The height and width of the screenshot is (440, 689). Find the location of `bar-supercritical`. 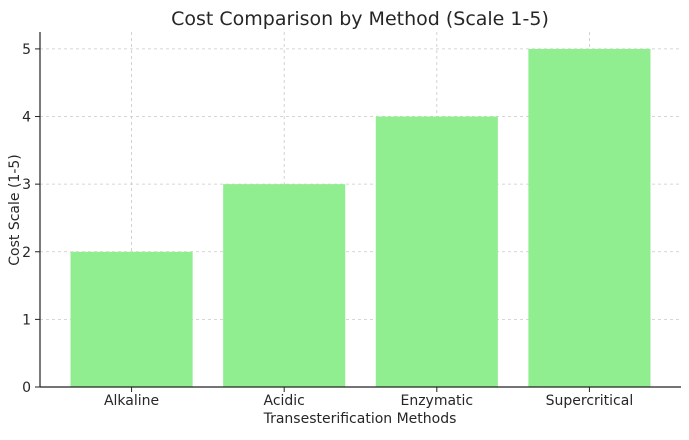

bar-supercritical is located at coordinates (589, 218).